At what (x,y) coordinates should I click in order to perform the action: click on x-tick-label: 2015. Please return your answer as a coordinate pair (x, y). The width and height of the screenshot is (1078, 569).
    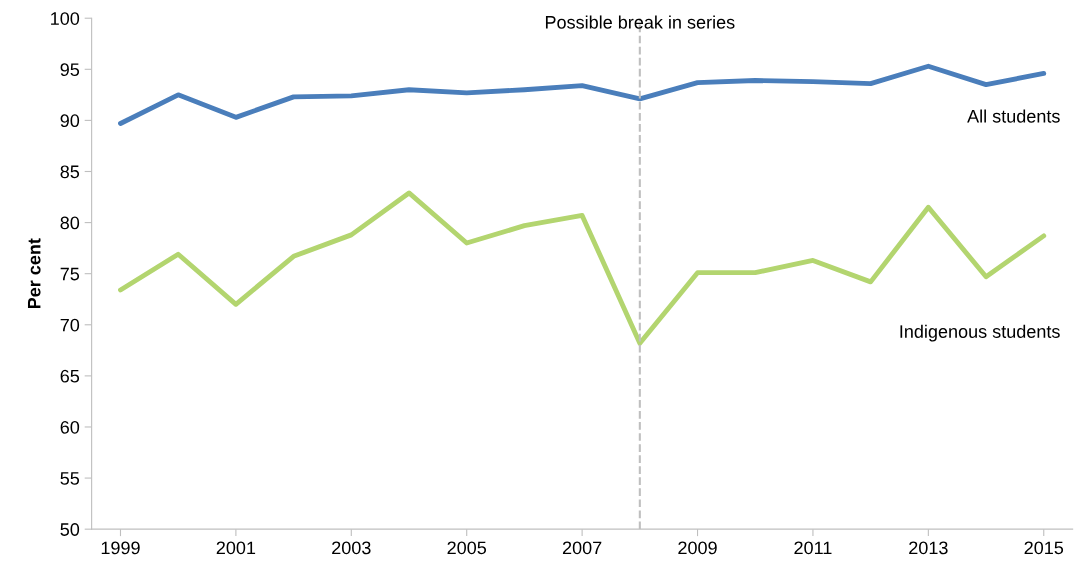
    Looking at the image, I should click on (1044, 548).